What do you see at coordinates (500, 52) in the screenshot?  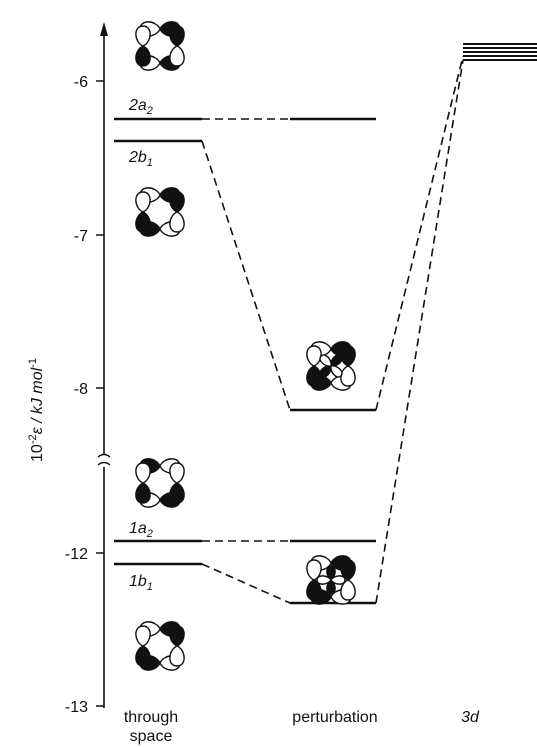 I see `levels-3d` at bounding box center [500, 52].